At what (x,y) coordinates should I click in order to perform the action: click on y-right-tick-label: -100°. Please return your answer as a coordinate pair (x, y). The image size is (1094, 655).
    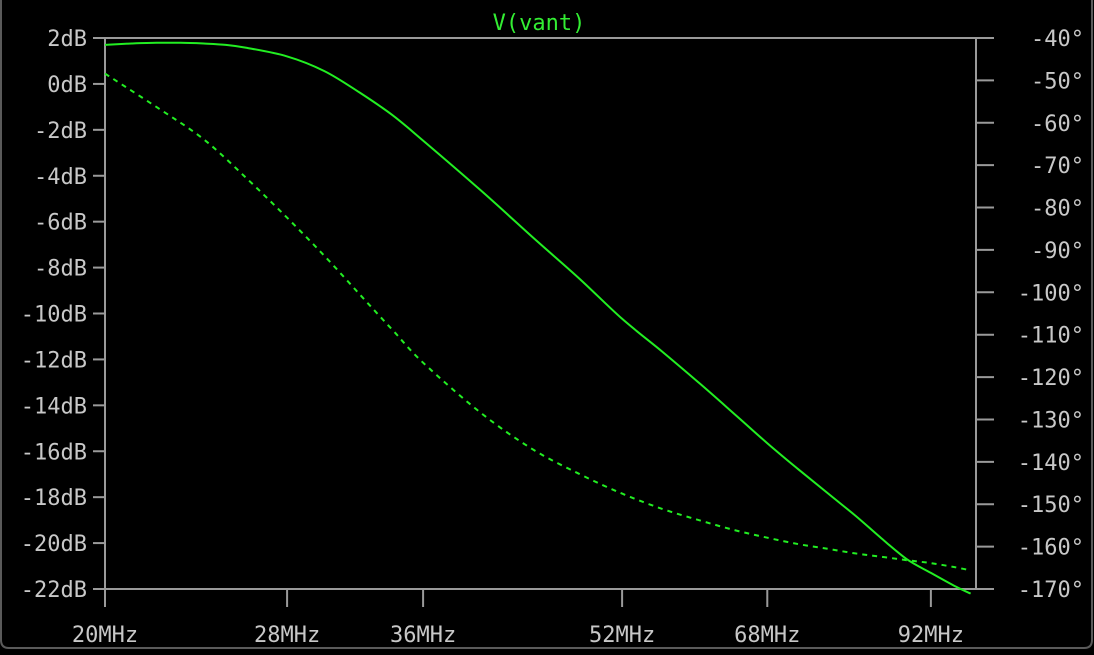
    Looking at the image, I should click on (1051, 293).